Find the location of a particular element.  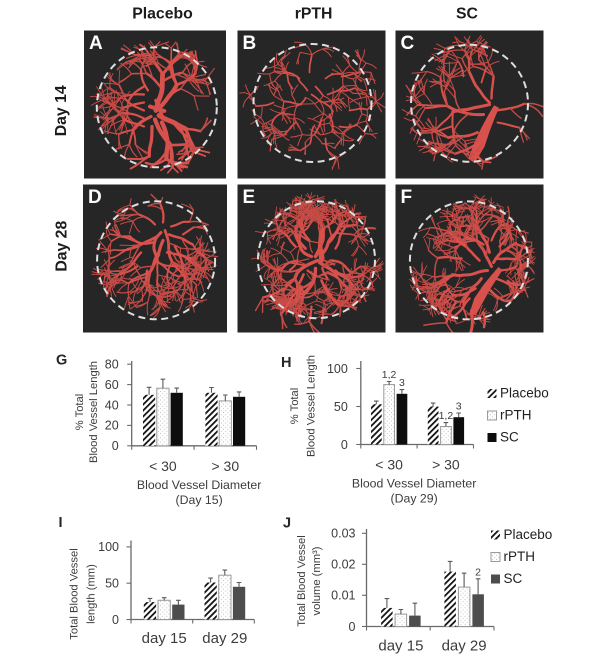

svg-text: volume (mm³) is located at coordinates (317, 580).